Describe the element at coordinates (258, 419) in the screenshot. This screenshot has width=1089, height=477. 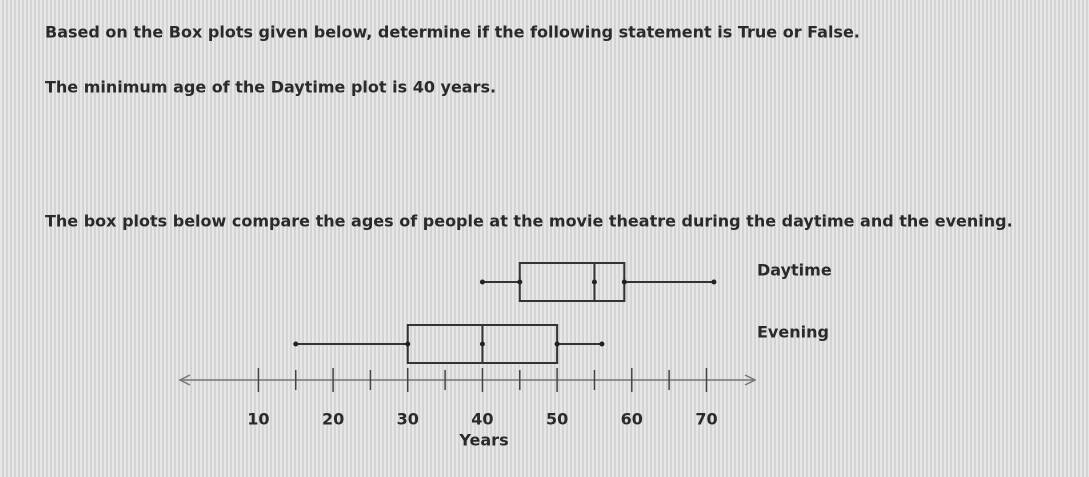
I see `x-tick-label: 10` at that location.